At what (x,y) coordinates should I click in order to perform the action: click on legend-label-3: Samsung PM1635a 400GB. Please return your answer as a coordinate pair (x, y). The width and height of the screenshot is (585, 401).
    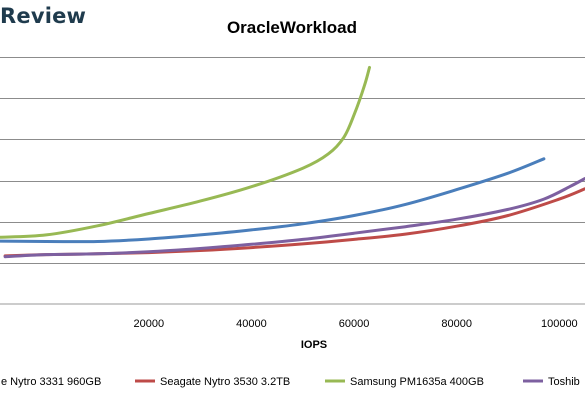
    Looking at the image, I should click on (417, 382).